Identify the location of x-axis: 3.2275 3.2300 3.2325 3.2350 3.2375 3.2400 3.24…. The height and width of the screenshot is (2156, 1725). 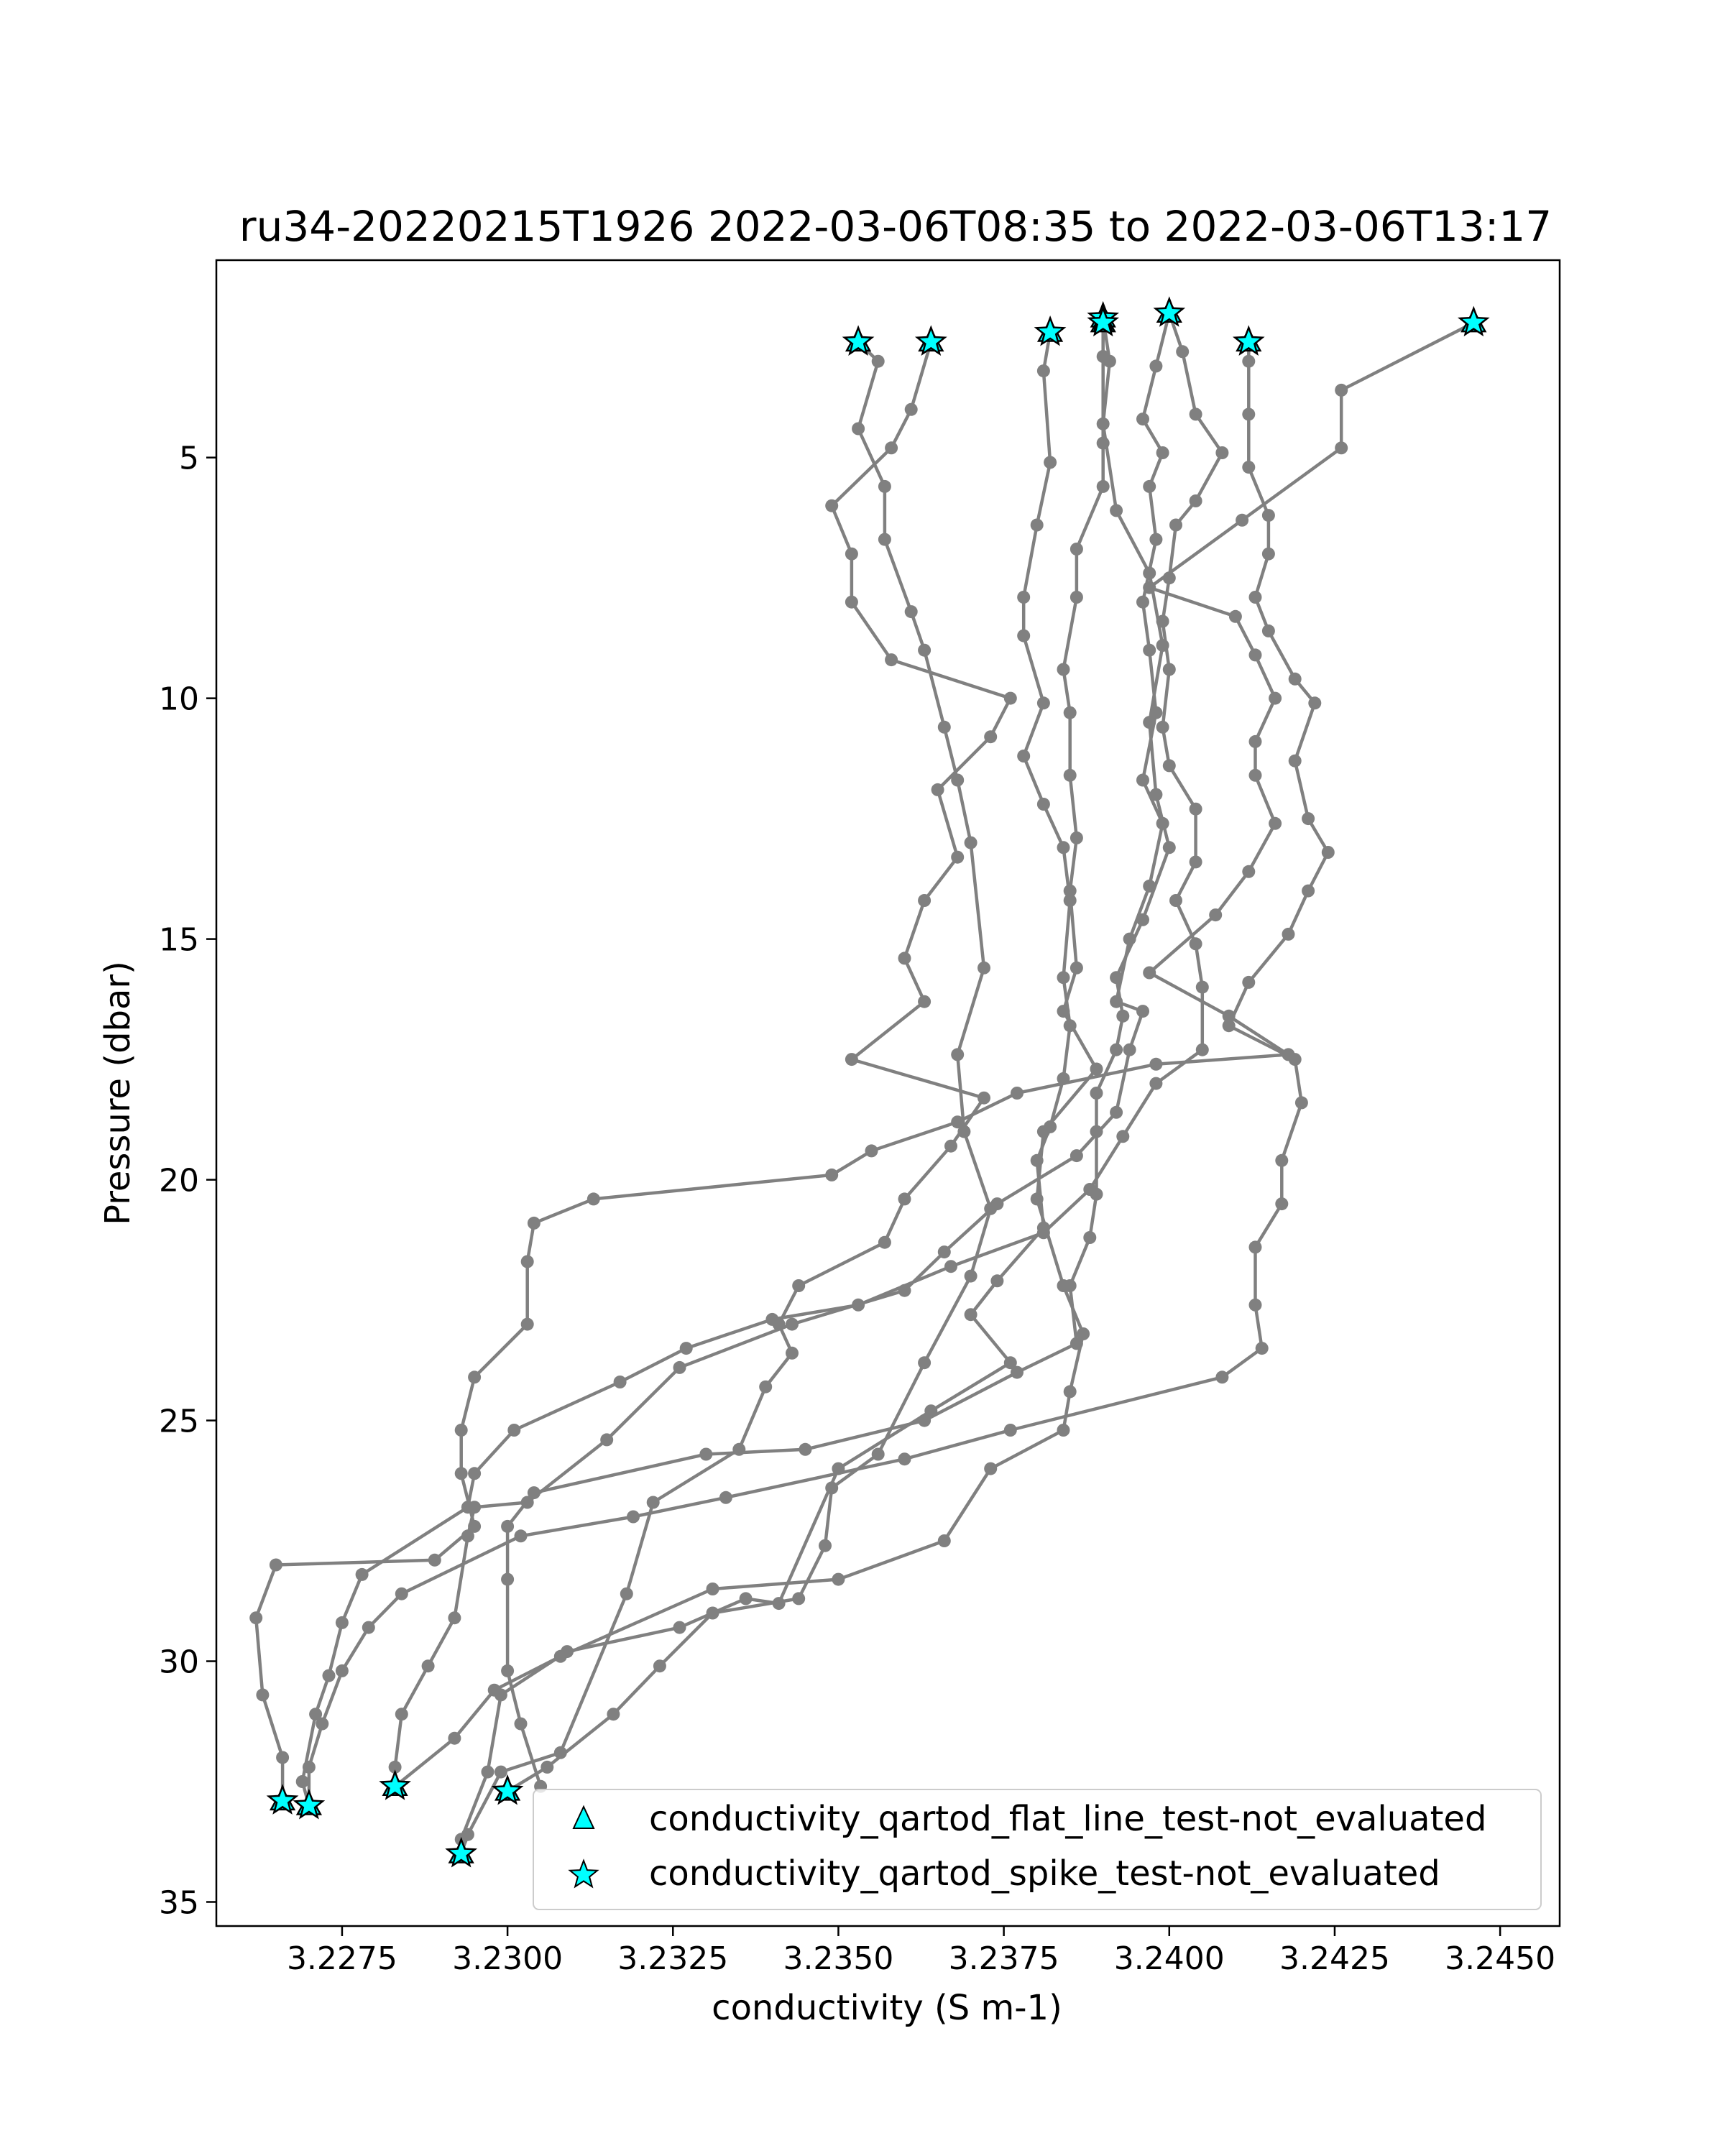
(921, 1951).